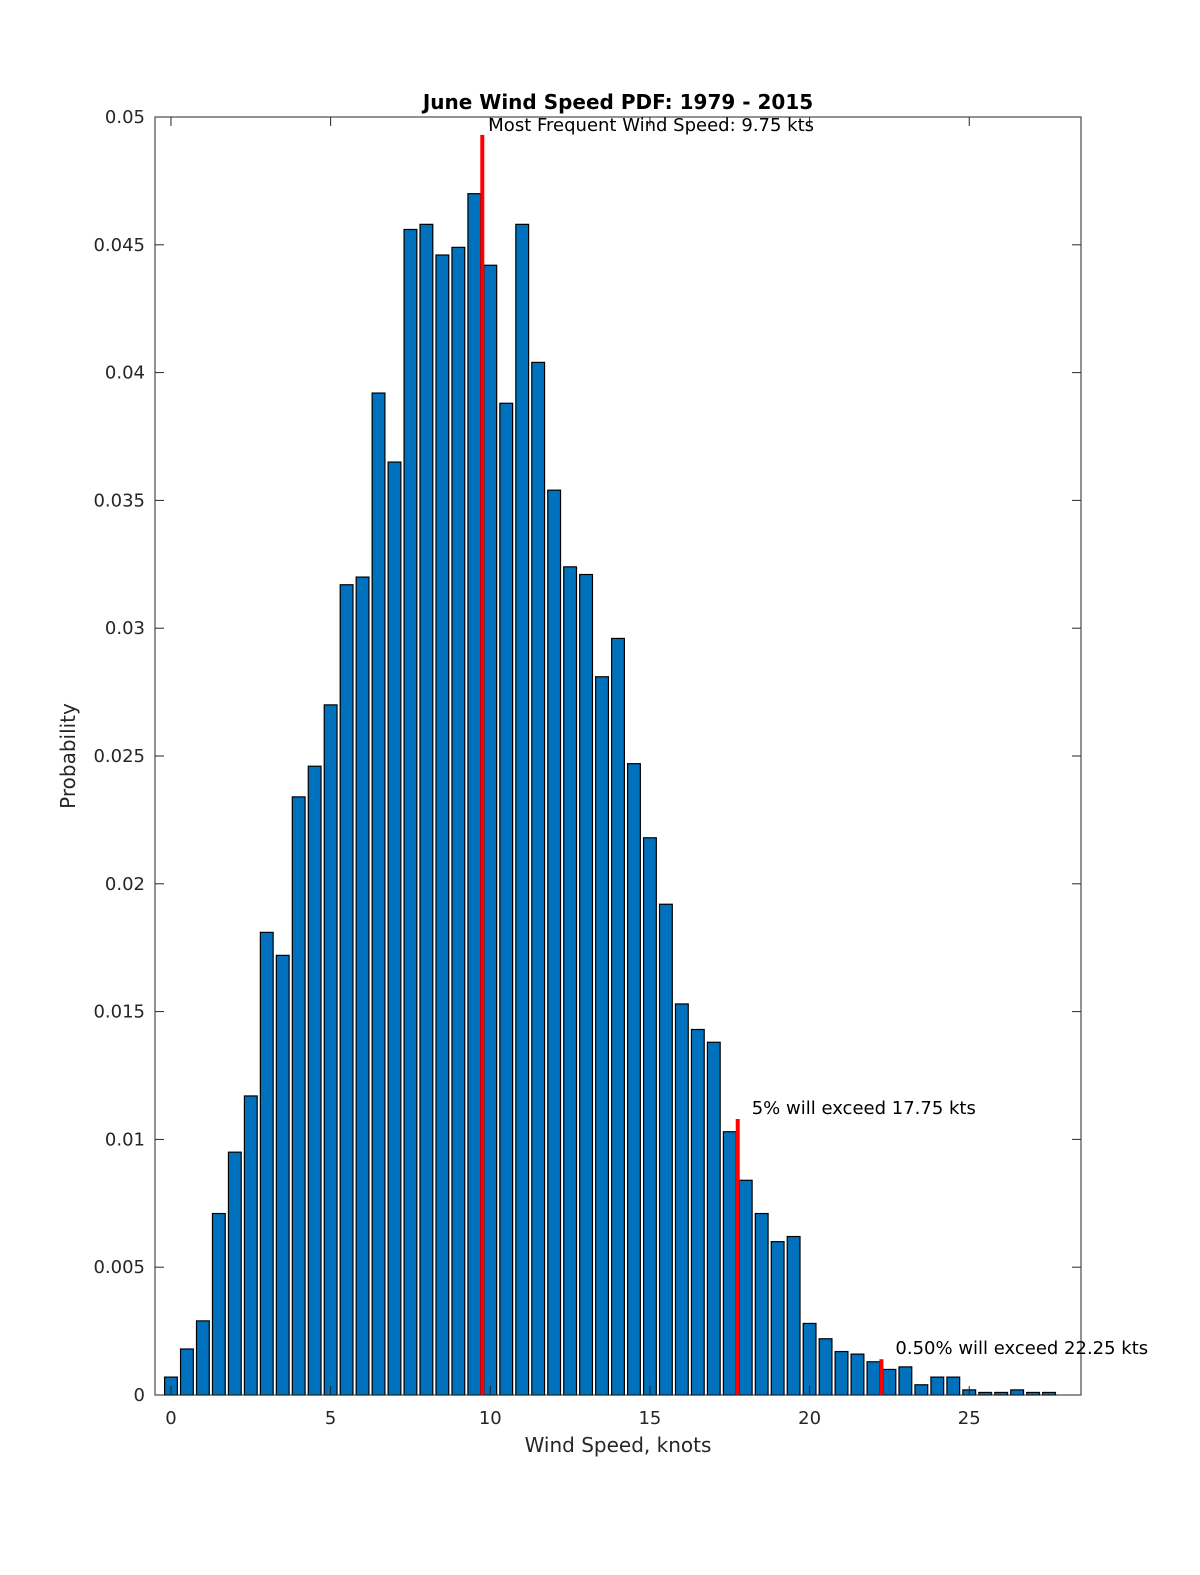 The height and width of the screenshot is (1575, 1200). I want to click on y-tick-label: 0.045, so click(119, 245).